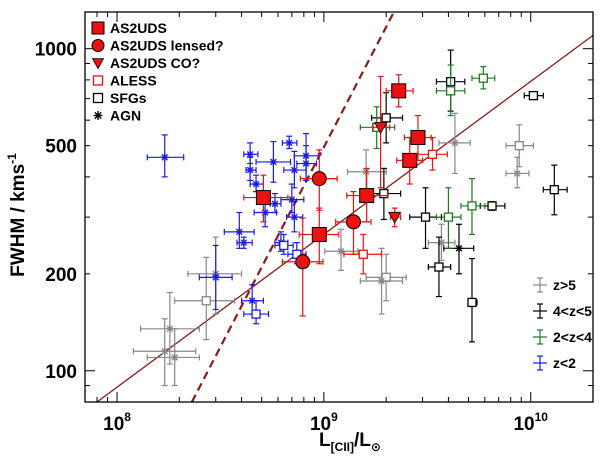  What do you see at coordinates (117, 422) in the screenshot?
I see `x-tick-label: 10⁸` at bounding box center [117, 422].